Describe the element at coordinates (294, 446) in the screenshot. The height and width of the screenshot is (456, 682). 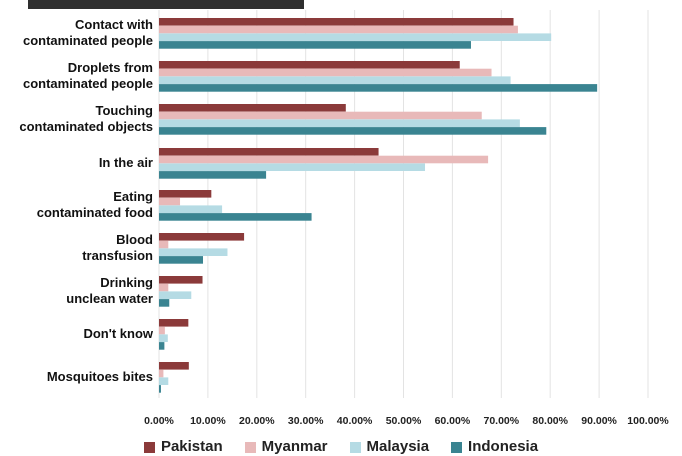
I see `legend-label: Myanmar` at that location.